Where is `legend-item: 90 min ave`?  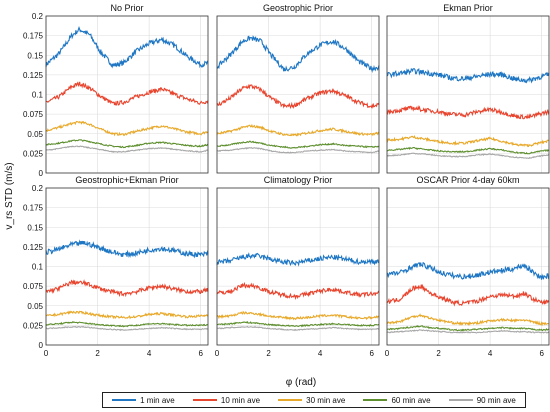
legend-item: 90 min ave is located at coordinates (482, 400).